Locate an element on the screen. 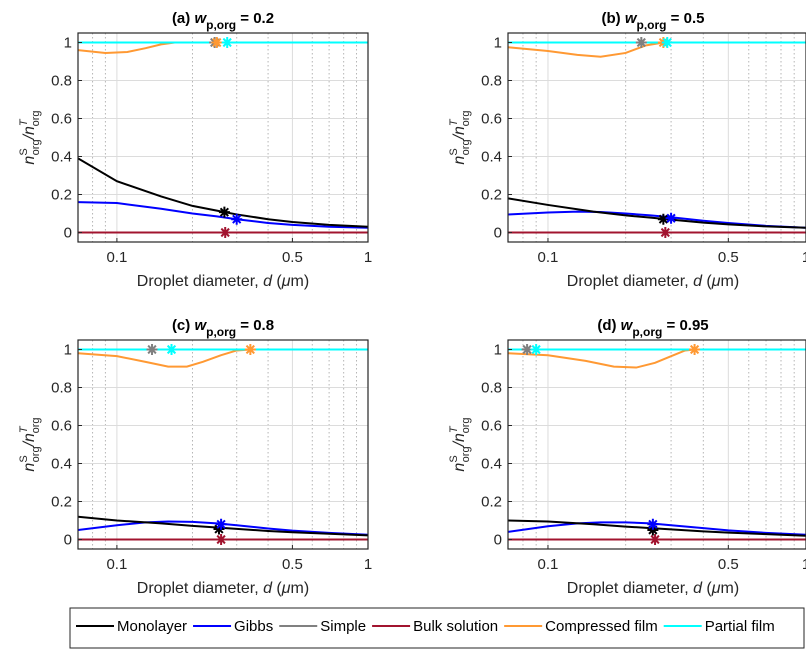  title-value: = 0.2 is located at coordinates (255, 18).